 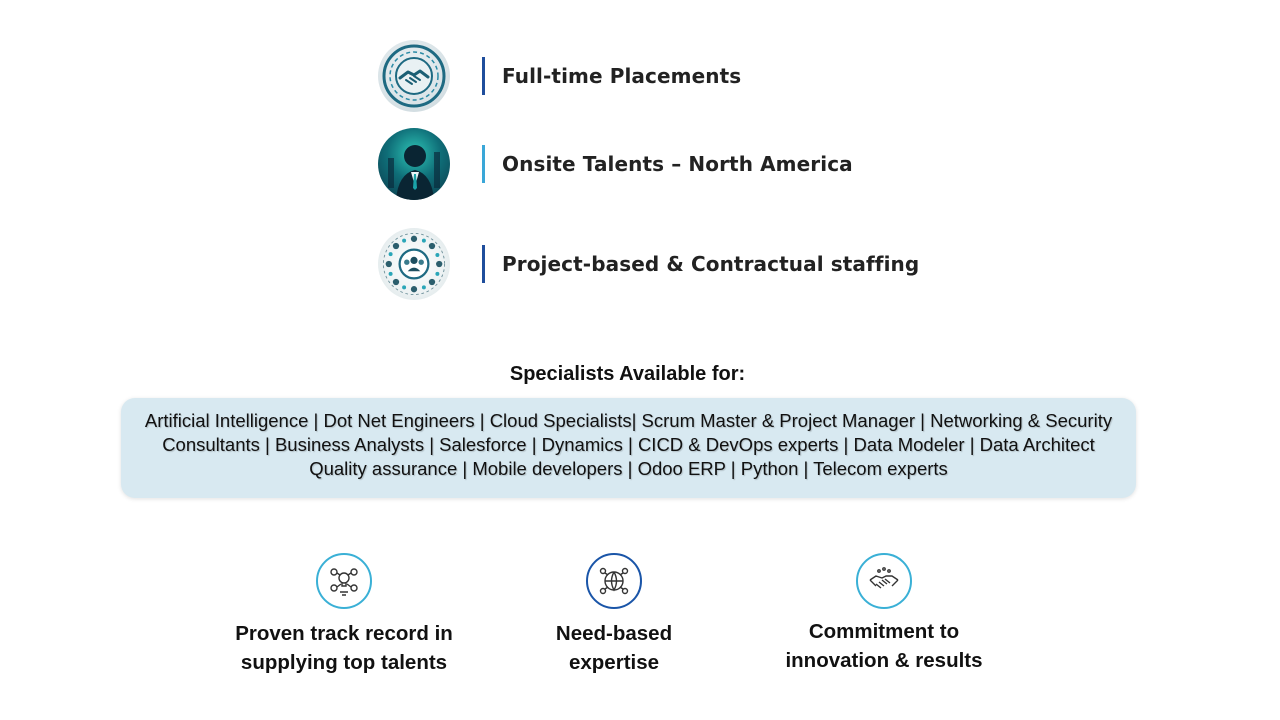 I want to click on service-label: Project-based & Contractual staffing, so click(x=711, y=264).